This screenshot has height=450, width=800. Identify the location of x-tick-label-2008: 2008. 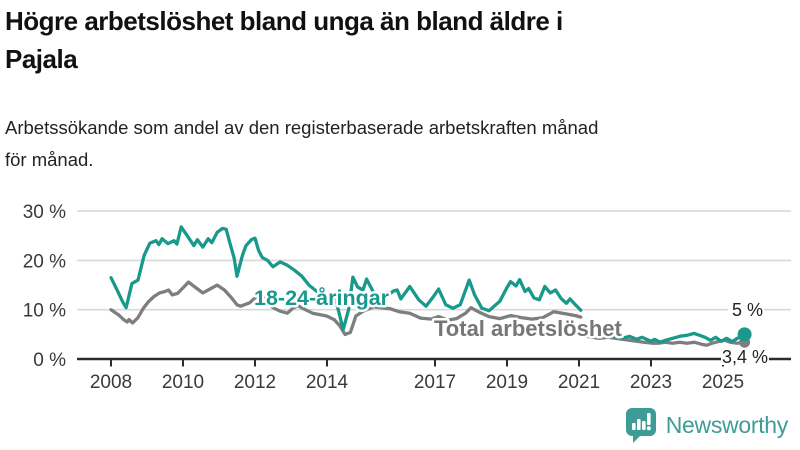
(111, 382).